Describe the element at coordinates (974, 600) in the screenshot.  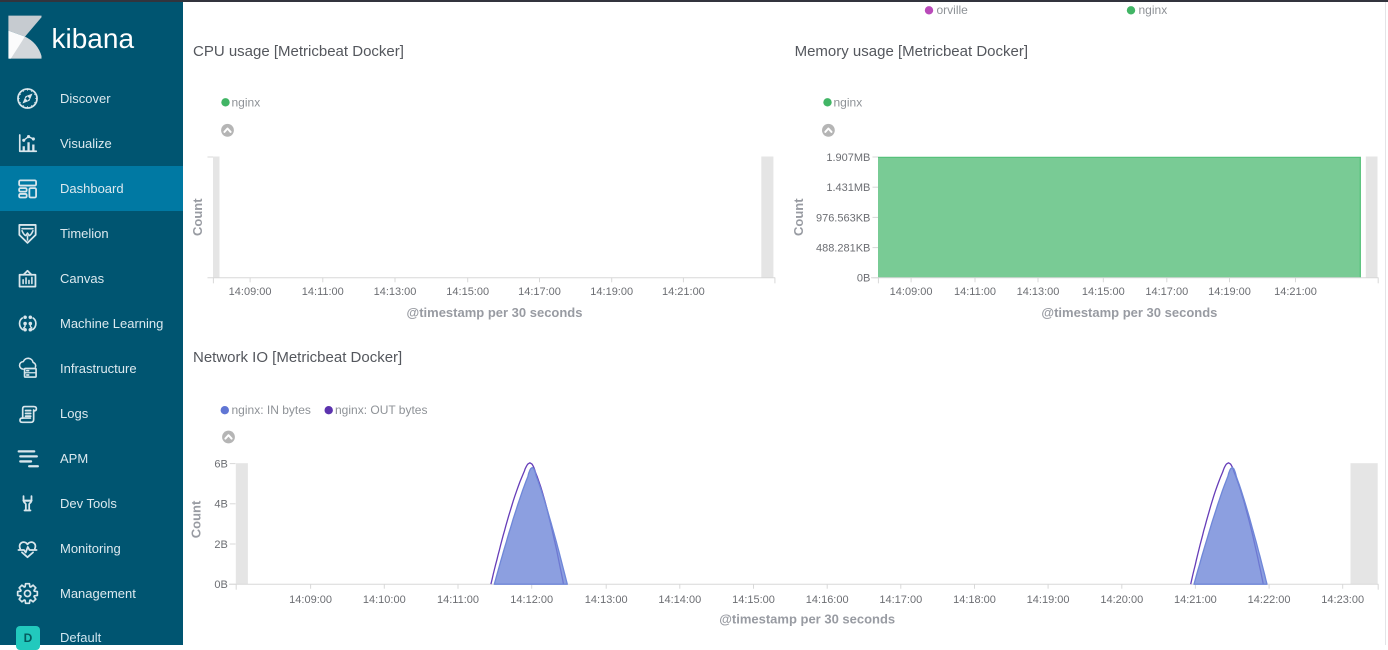
I see `svg-text: 14:18:00` at that location.